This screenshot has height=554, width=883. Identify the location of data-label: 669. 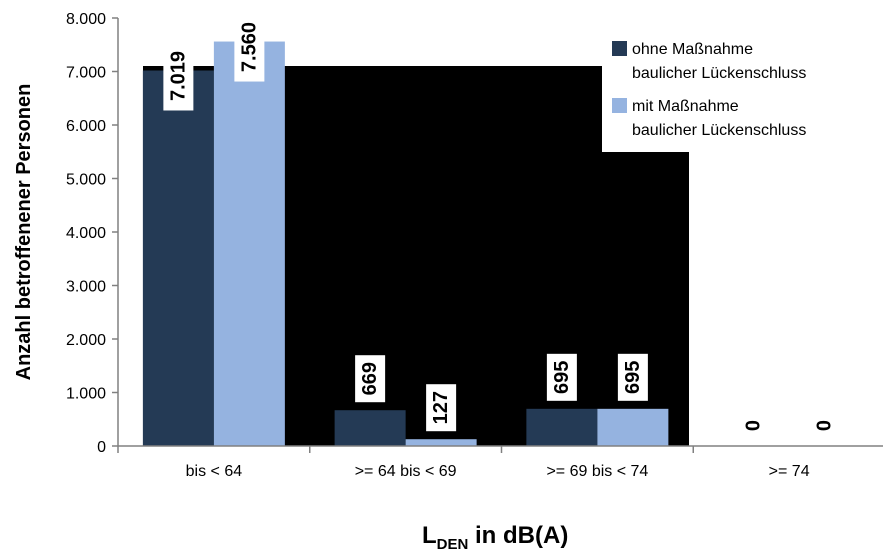
(370, 378).